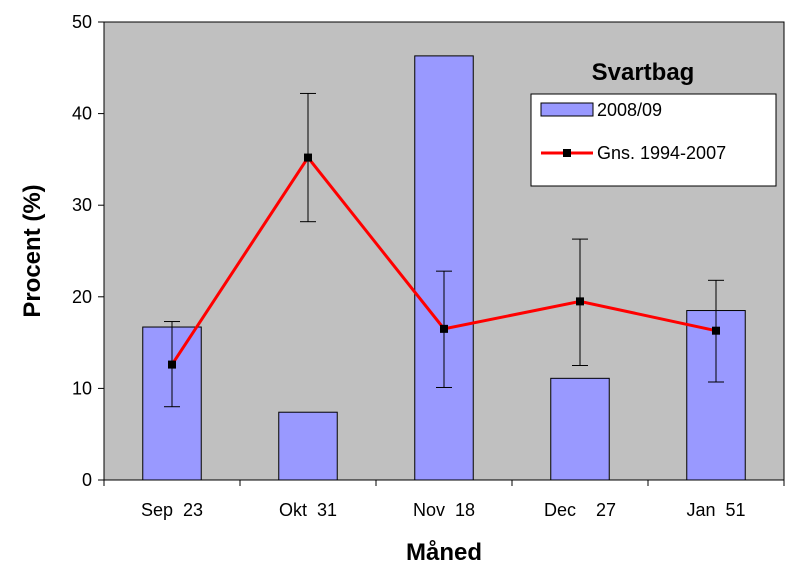 This screenshot has width=794, height=585. Describe the element at coordinates (82, 205) in the screenshot. I see `y-tick-label: 30` at that location.